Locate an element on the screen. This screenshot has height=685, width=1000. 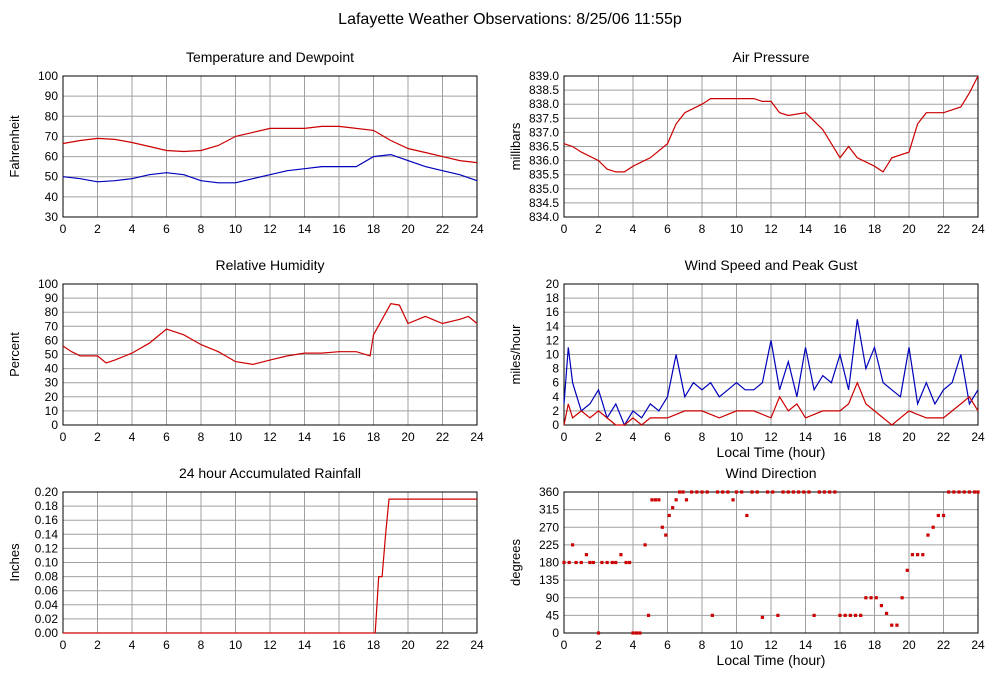
y-tick-label: 315 is located at coordinates (549, 510).